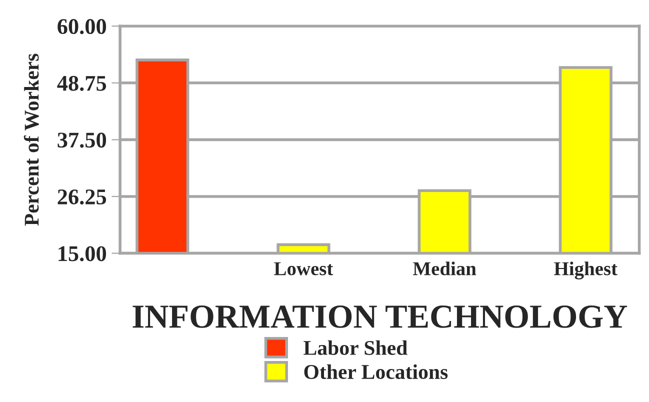 The width and height of the screenshot is (649, 402). What do you see at coordinates (81, 83) in the screenshot?
I see `y-tick-label: 48.75` at bounding box center [81, 83].